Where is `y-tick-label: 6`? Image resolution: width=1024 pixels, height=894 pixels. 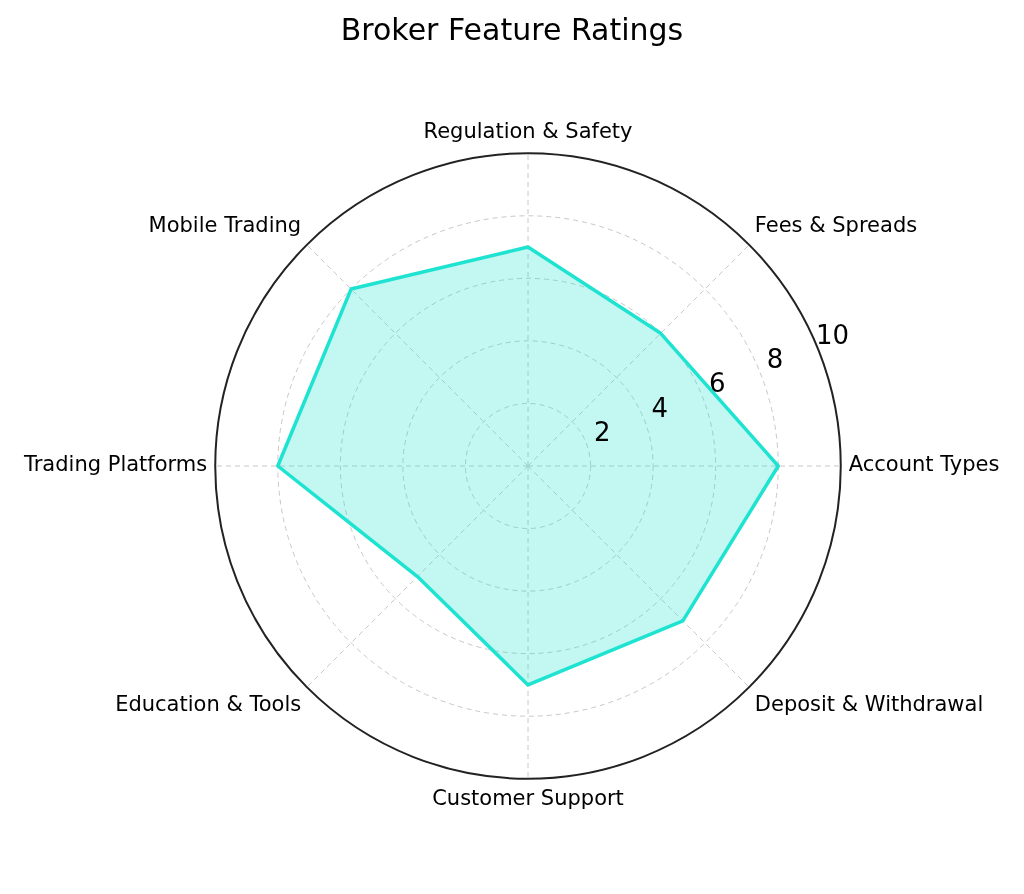 y-tick-label: 6 is located at coordinates (717, 383).